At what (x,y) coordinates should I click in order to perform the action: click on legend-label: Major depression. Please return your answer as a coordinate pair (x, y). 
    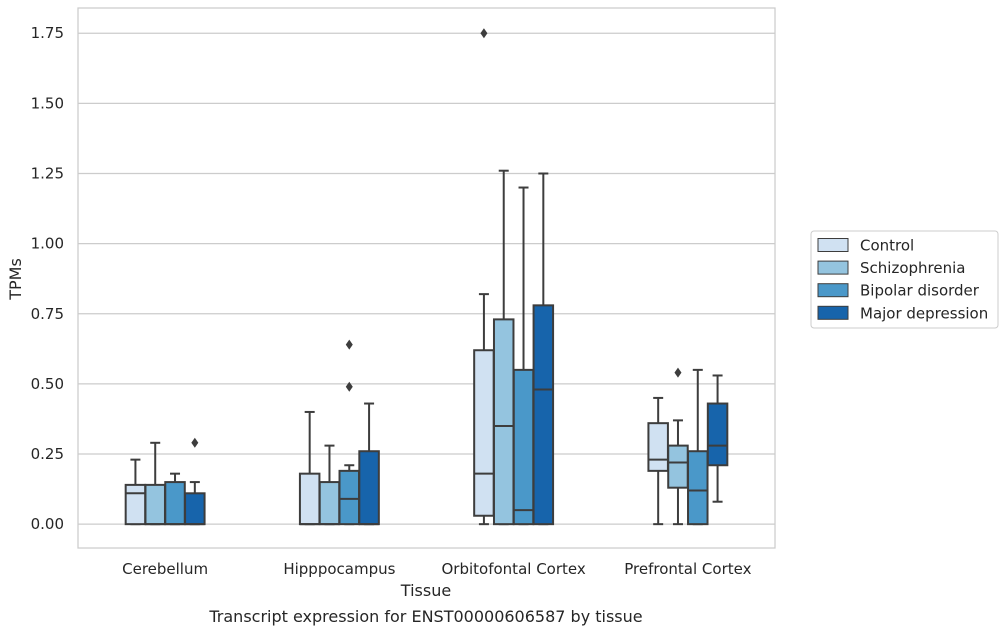
    Looking at the image, I should click on (924, 313).